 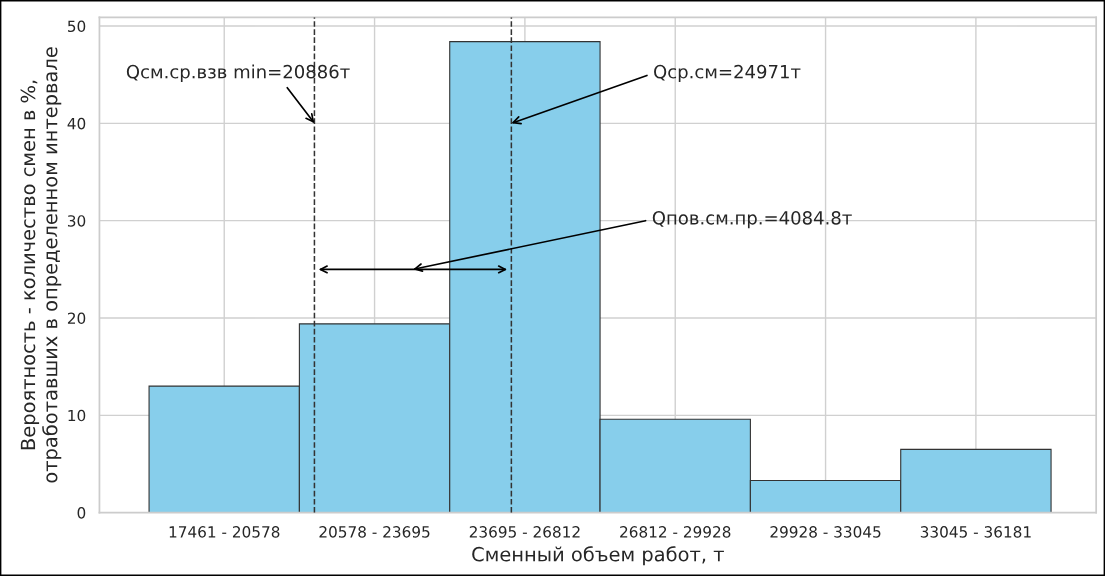 I want to click on x-tick-label: 29928 - 33045, so click(x=825, y=532).